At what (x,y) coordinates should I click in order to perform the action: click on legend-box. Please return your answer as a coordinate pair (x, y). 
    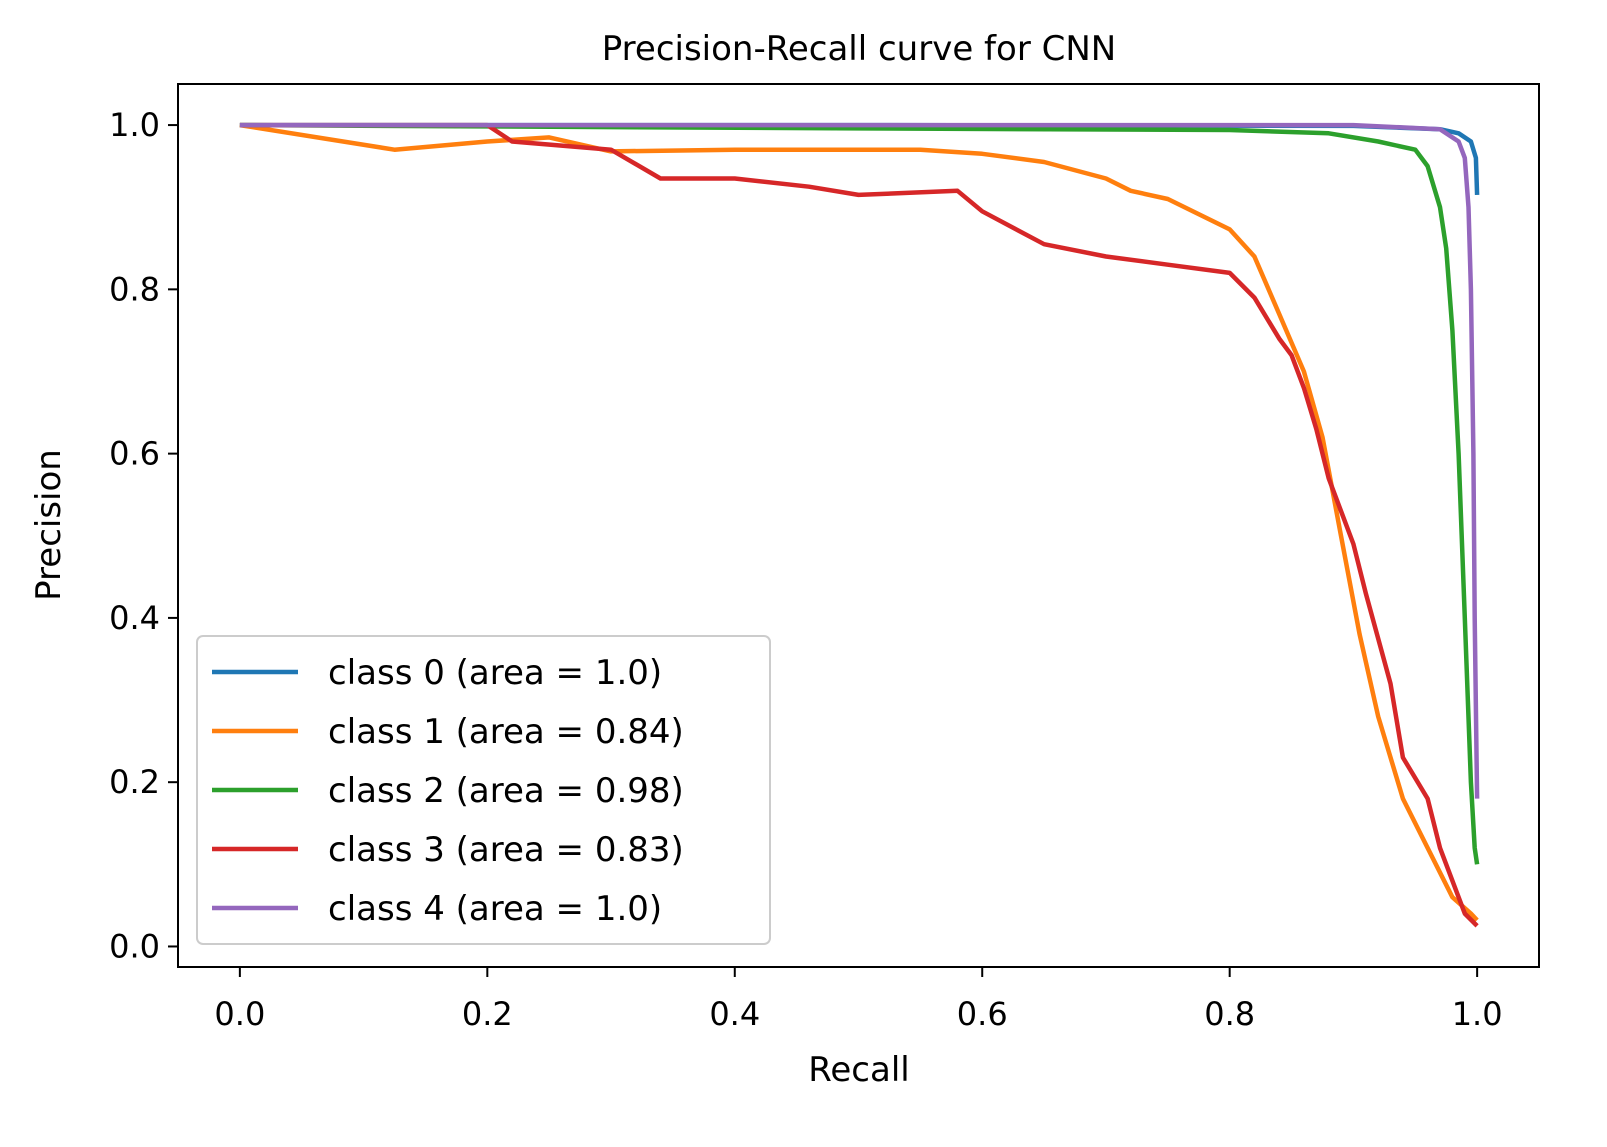
    Looking at the image, I should click on (483, 790).